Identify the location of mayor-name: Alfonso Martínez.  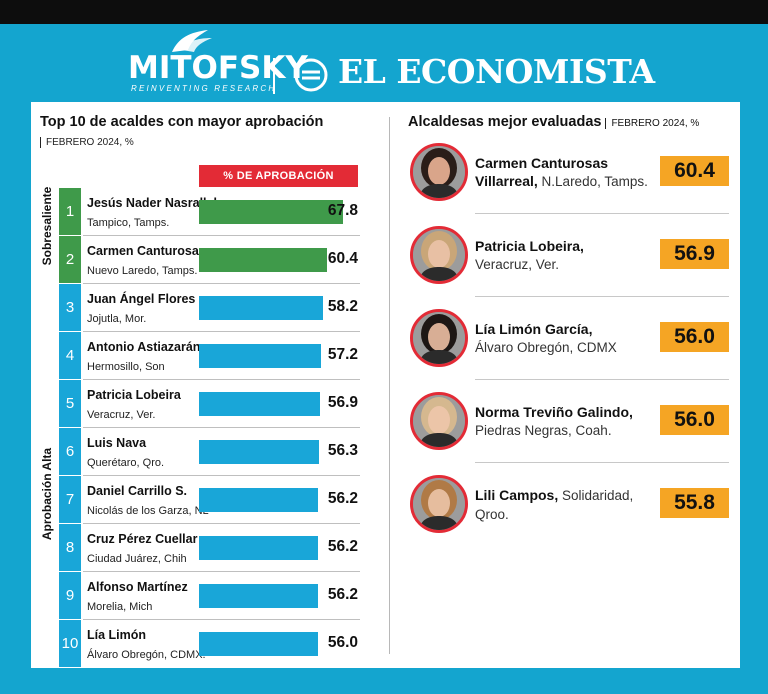
(137, 587).